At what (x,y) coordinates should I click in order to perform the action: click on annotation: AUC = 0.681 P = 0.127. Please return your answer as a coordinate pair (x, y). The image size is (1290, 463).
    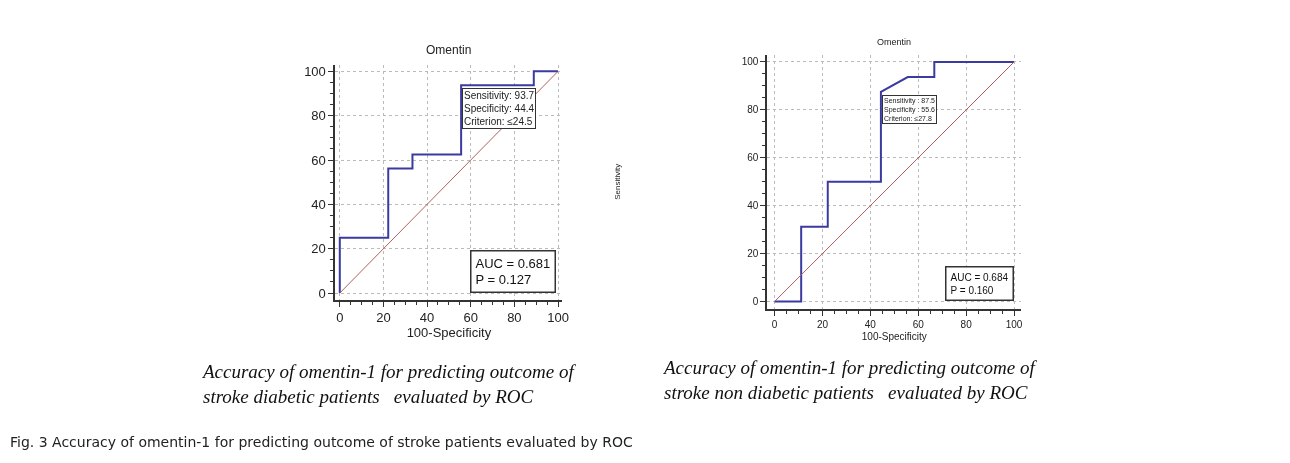
    Looking at the image, I should click on (513, 271).